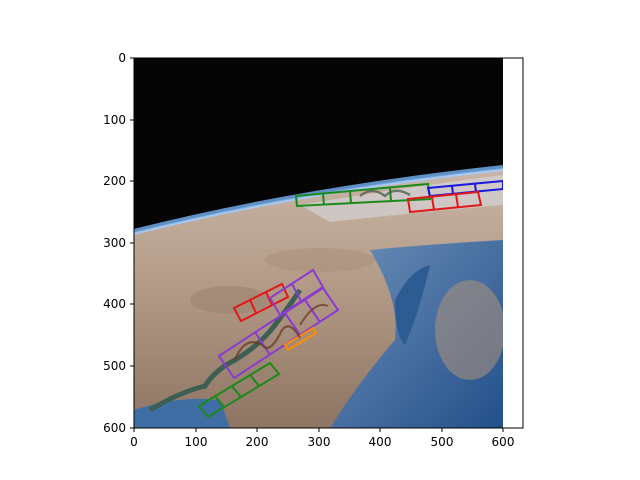 Image resolution: width=640 pixels, height=480 pixels. I want to click on image-padding, so click(513, 243).